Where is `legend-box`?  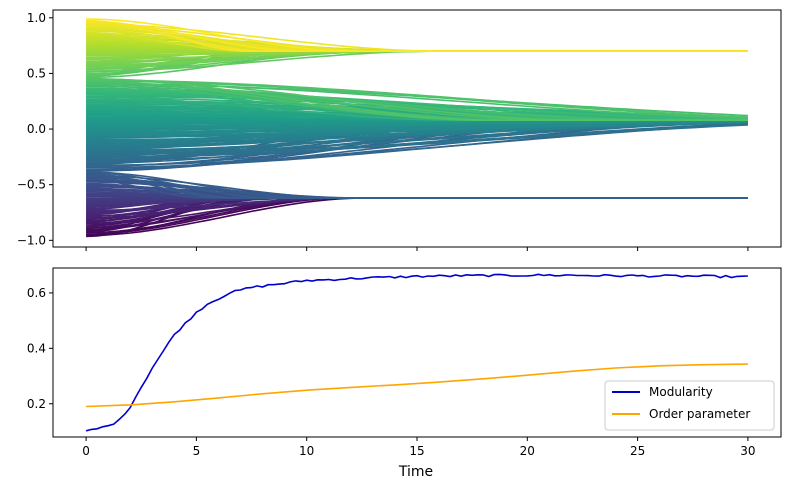 legend-box is located at coordinates (689, 405).